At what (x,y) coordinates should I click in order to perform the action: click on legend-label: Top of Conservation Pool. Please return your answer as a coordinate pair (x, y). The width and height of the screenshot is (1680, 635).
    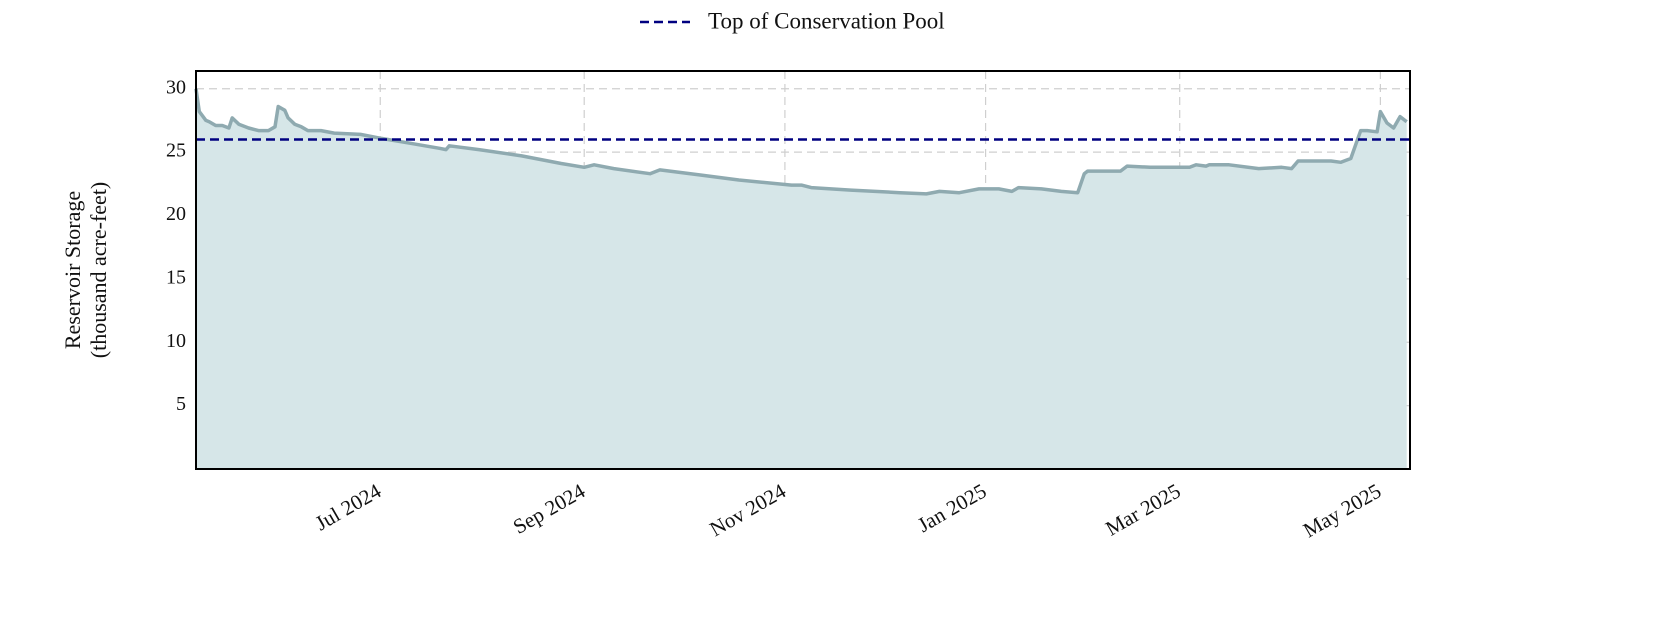
    Looking at the image, I should click on (826, 20).